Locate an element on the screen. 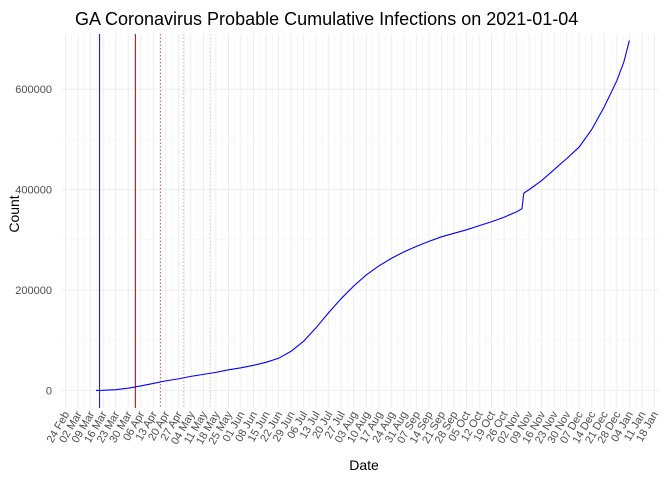 Image resolution: width=672 pixels, height=480 pixels. y-tick-label: 600000 is located at coordinates (33, 90).